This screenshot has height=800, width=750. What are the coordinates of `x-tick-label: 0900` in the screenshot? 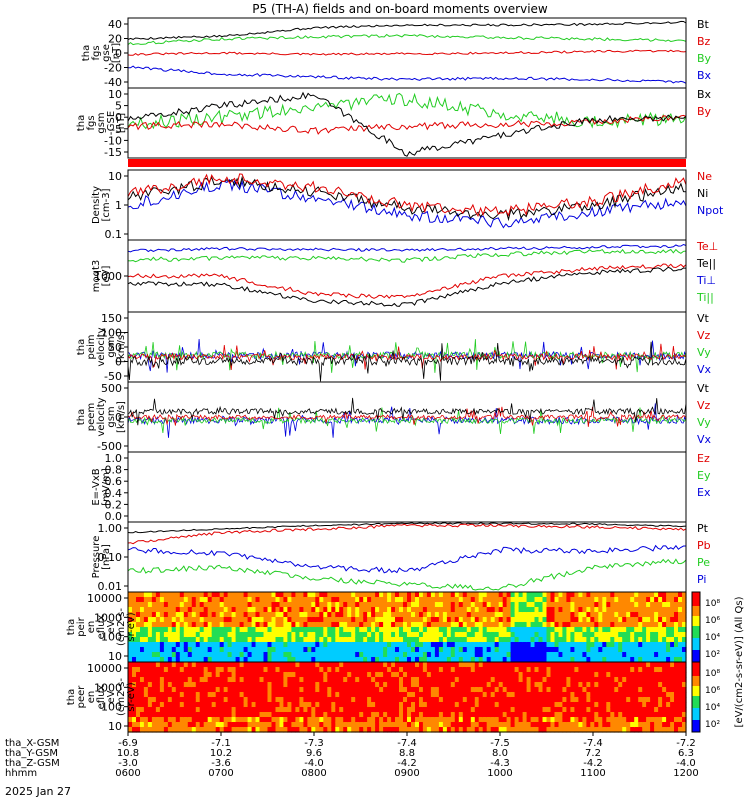 It's located at (406, 773).